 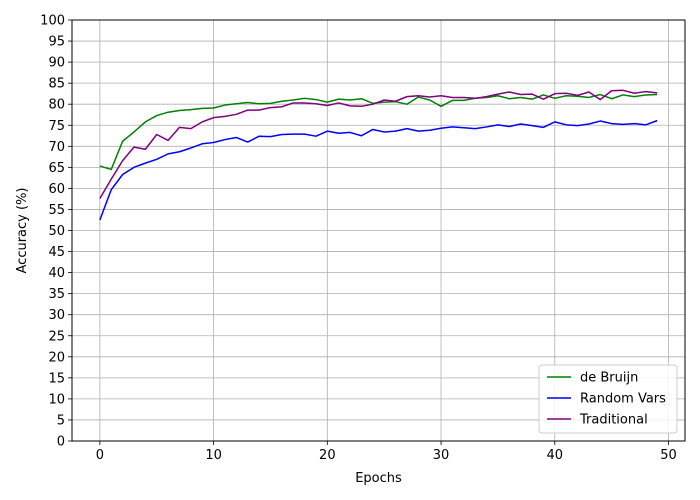 I want to click on x-axis-label: Epochs, so click(x=378, y=478).